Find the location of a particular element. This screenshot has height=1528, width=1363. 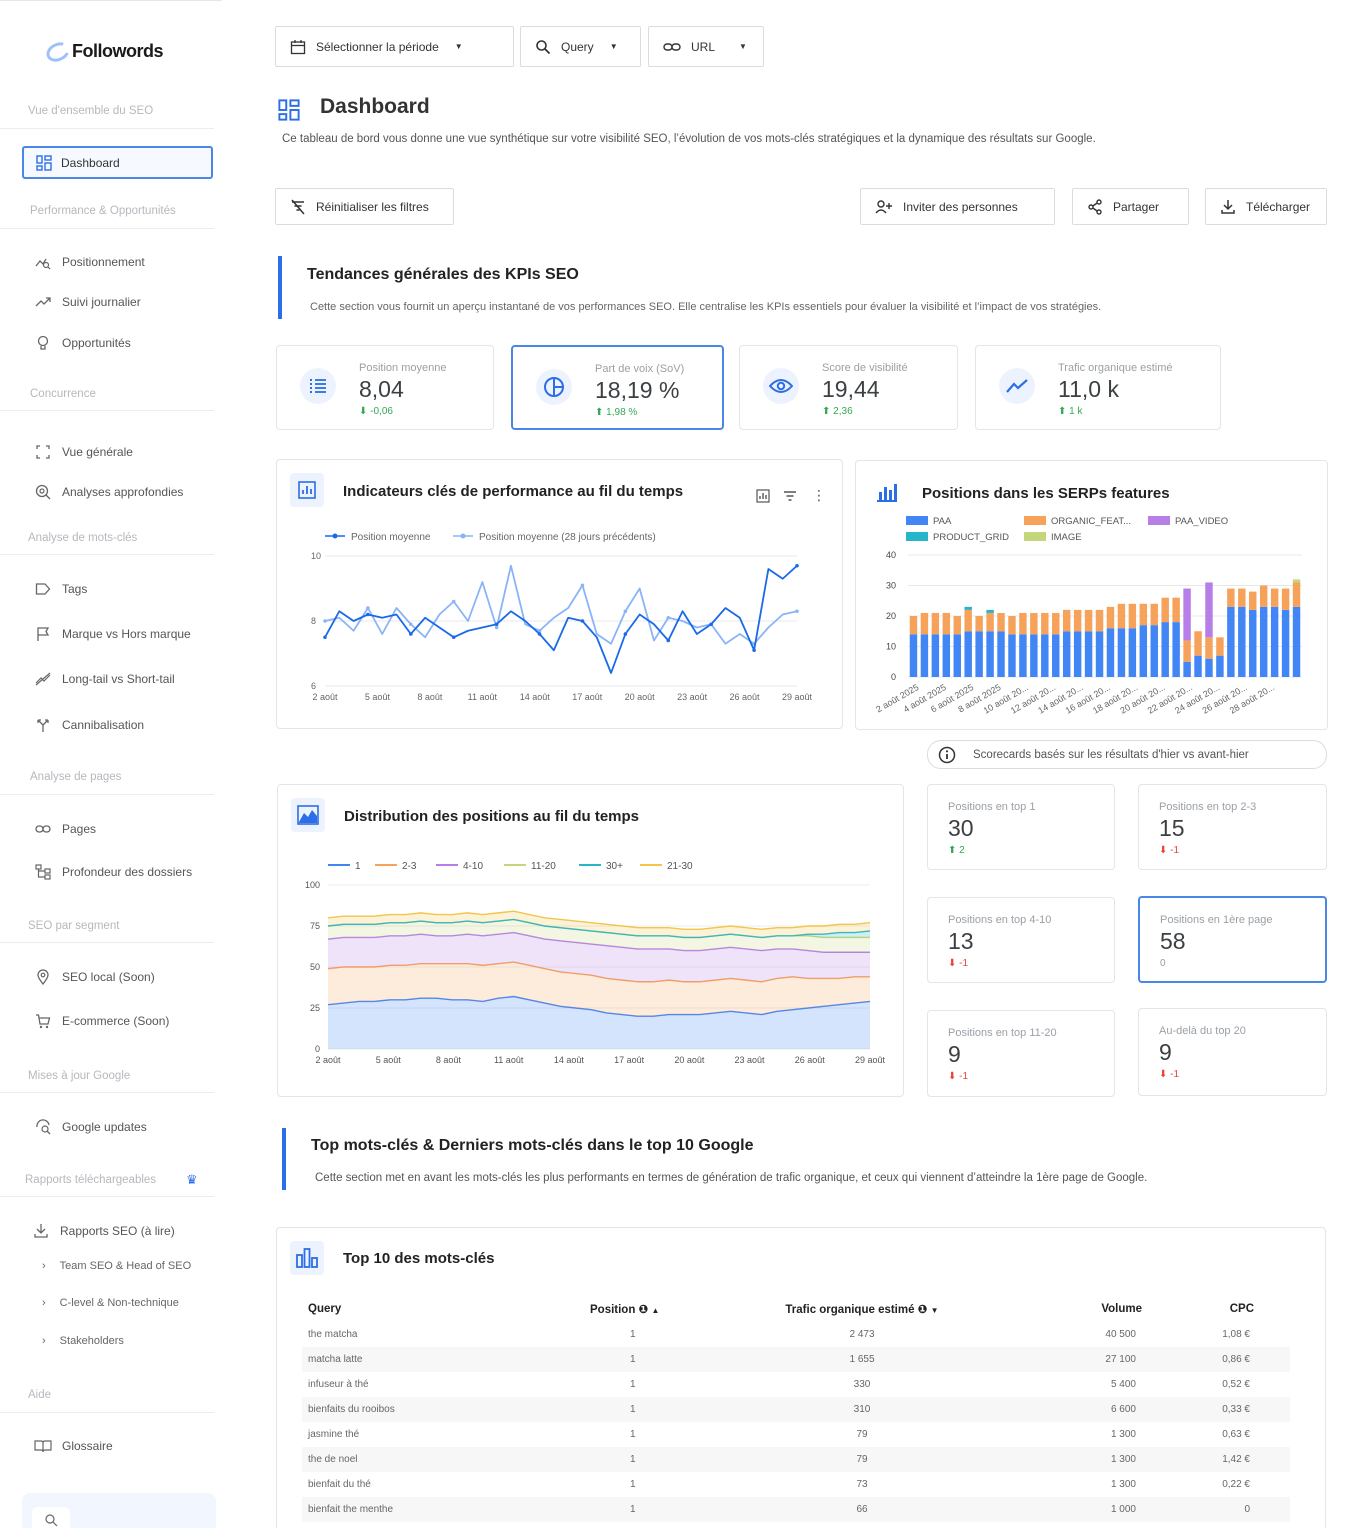

query-filter: Query ▼ is located at coordinates (580, 46).